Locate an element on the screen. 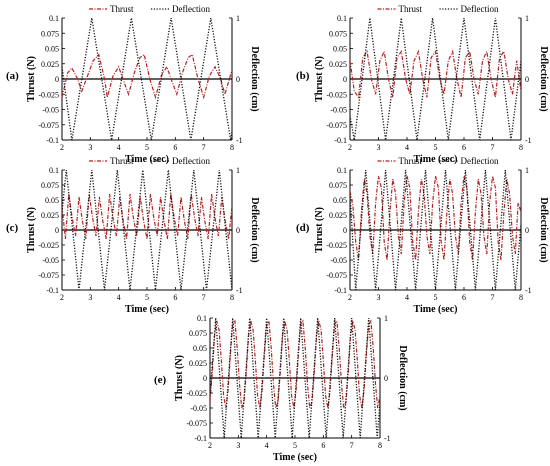 This screenshot has width=550, height=466. panel-label: (c) is located at coordinates (12, 228).